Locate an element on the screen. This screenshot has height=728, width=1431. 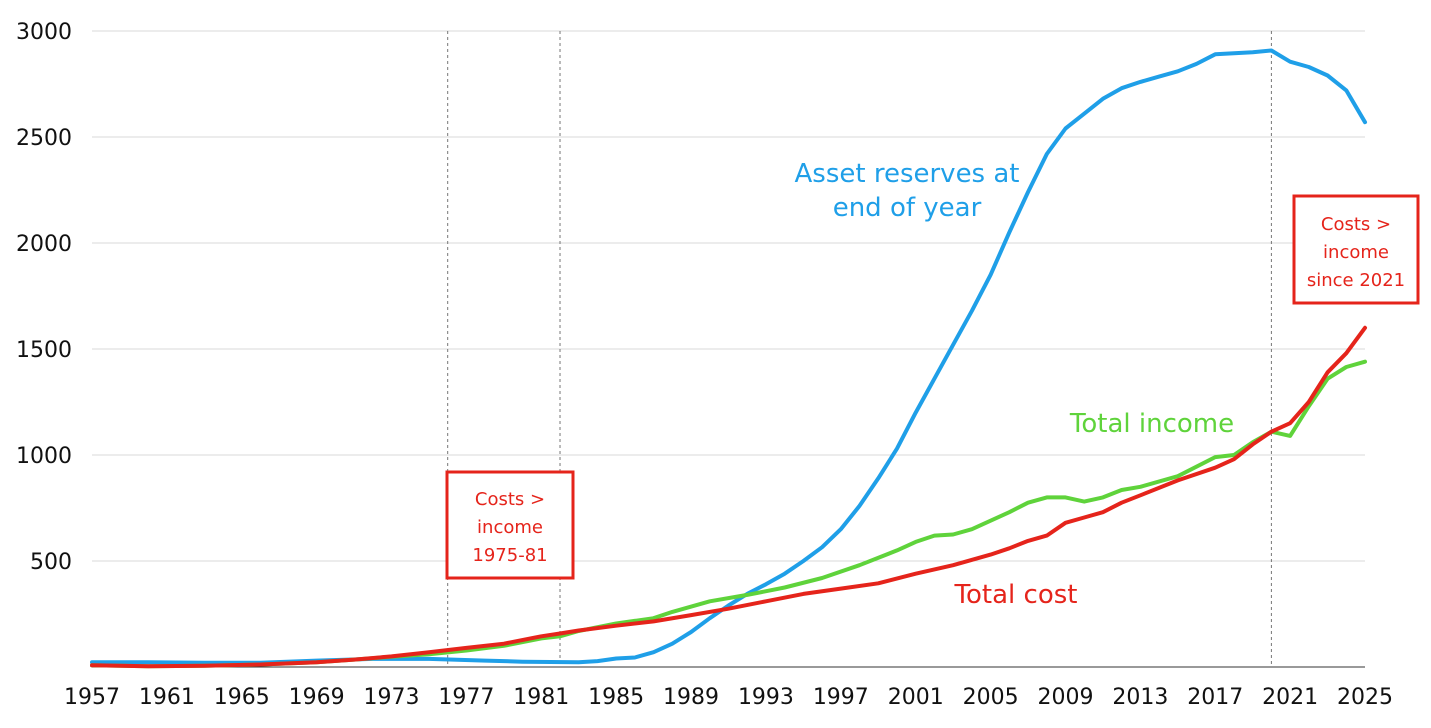
series-label: Total income is located at coordinates (1151, 424).